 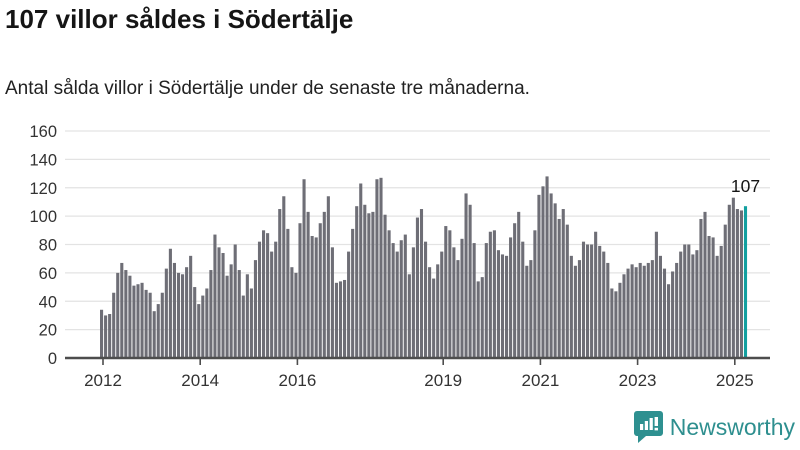 I want to click on y-tick-label: 80, so click(x=48, y=246).